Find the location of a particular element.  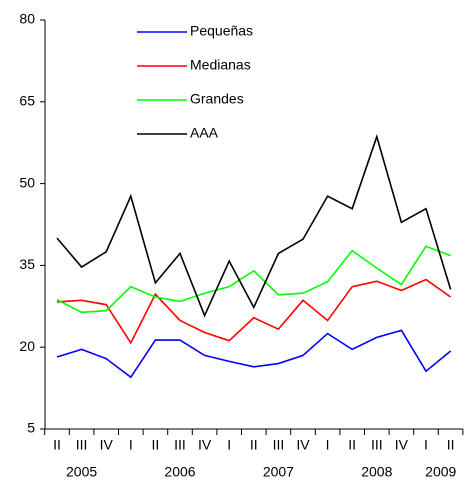

legend-label: Medianas is located at coordinates (220, 65).